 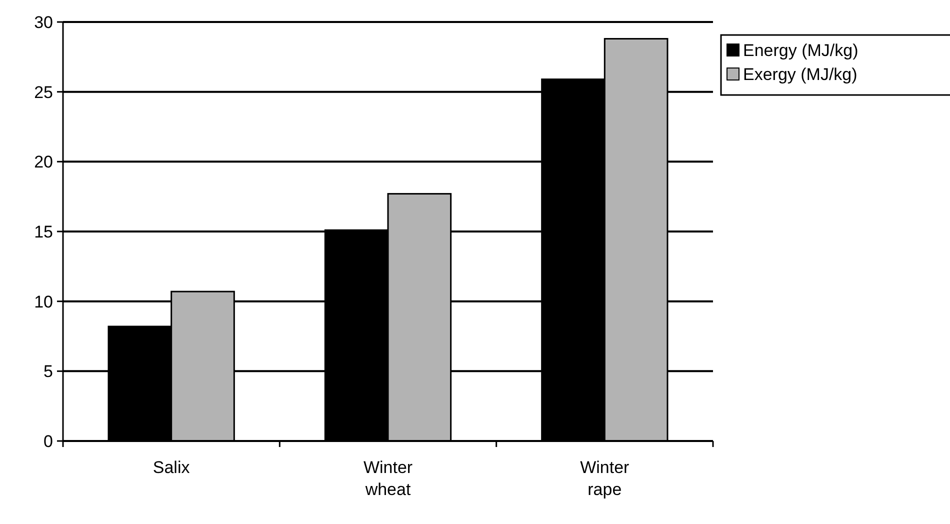 I want to click on y-tick-label: 25, so click(x=43, y=92).